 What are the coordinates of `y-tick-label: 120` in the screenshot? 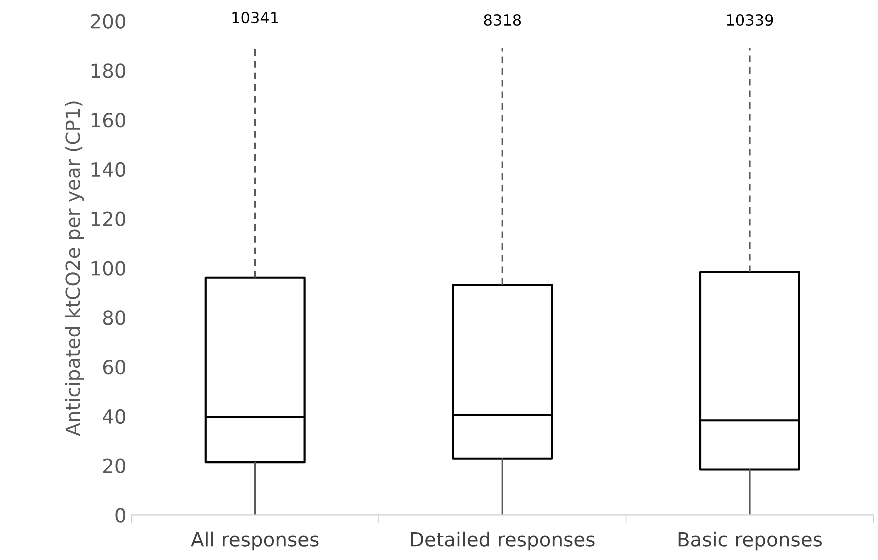 It's located at (109, 219).